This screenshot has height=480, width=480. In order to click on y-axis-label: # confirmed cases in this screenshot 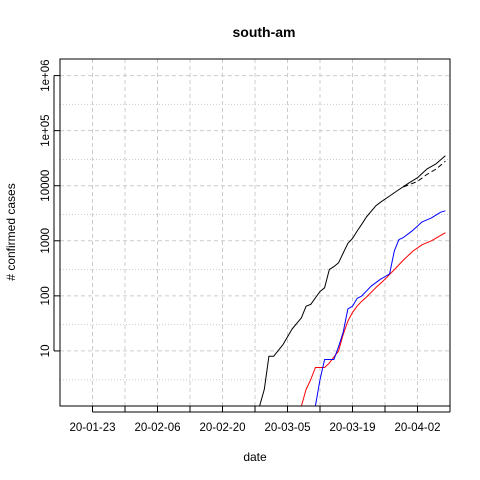, I will do `click(11, 231)`.